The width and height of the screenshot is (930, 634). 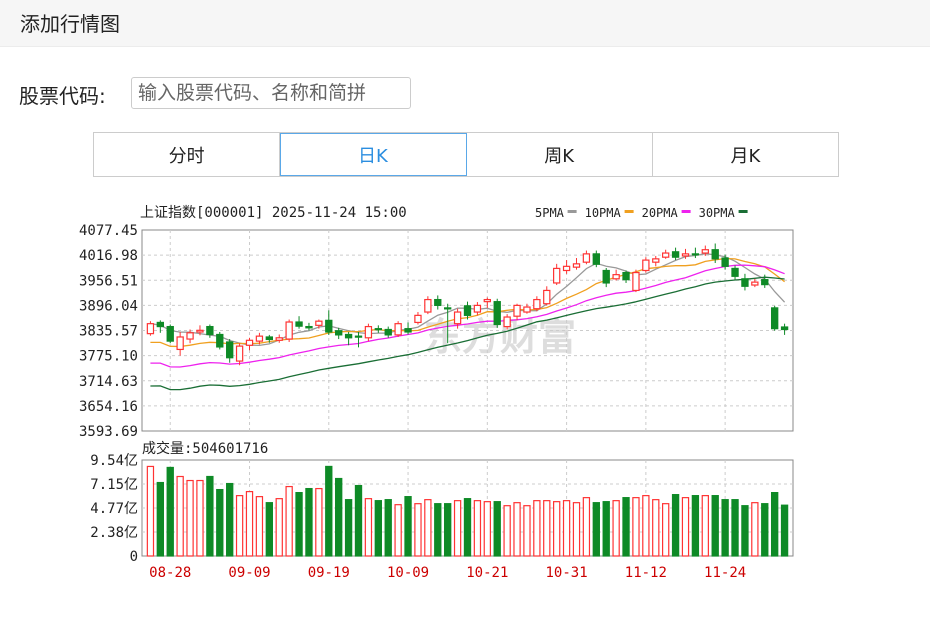 I want to click on page-title: 添加行情图, so click(x=70, y=24).